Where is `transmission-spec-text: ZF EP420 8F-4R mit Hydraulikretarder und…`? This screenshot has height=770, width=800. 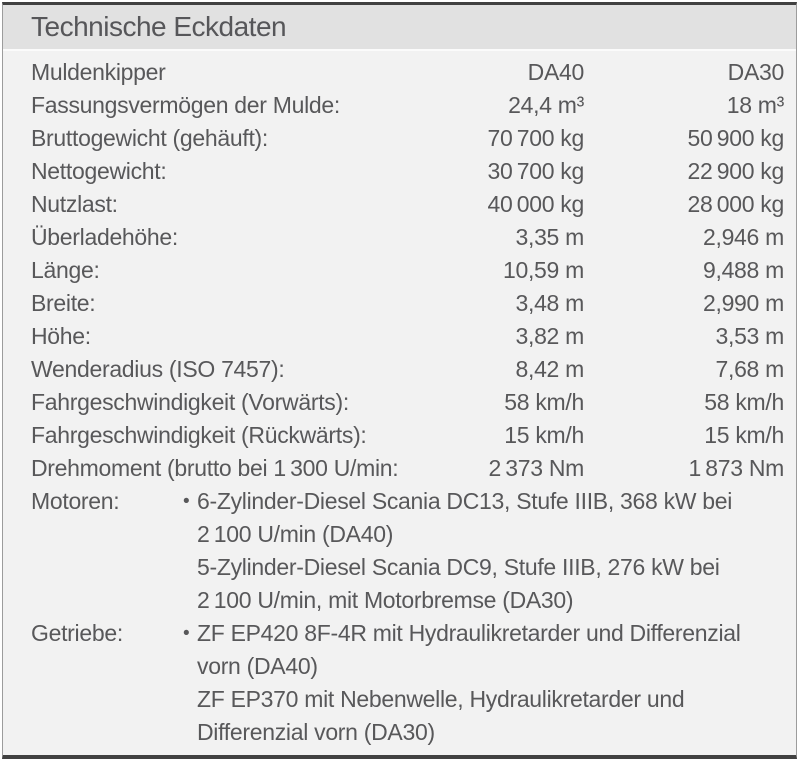
transmission-spec-text: ZF EP420 8F-4R mit Hydraulikretarder und… is located at coordinates (469, 633).